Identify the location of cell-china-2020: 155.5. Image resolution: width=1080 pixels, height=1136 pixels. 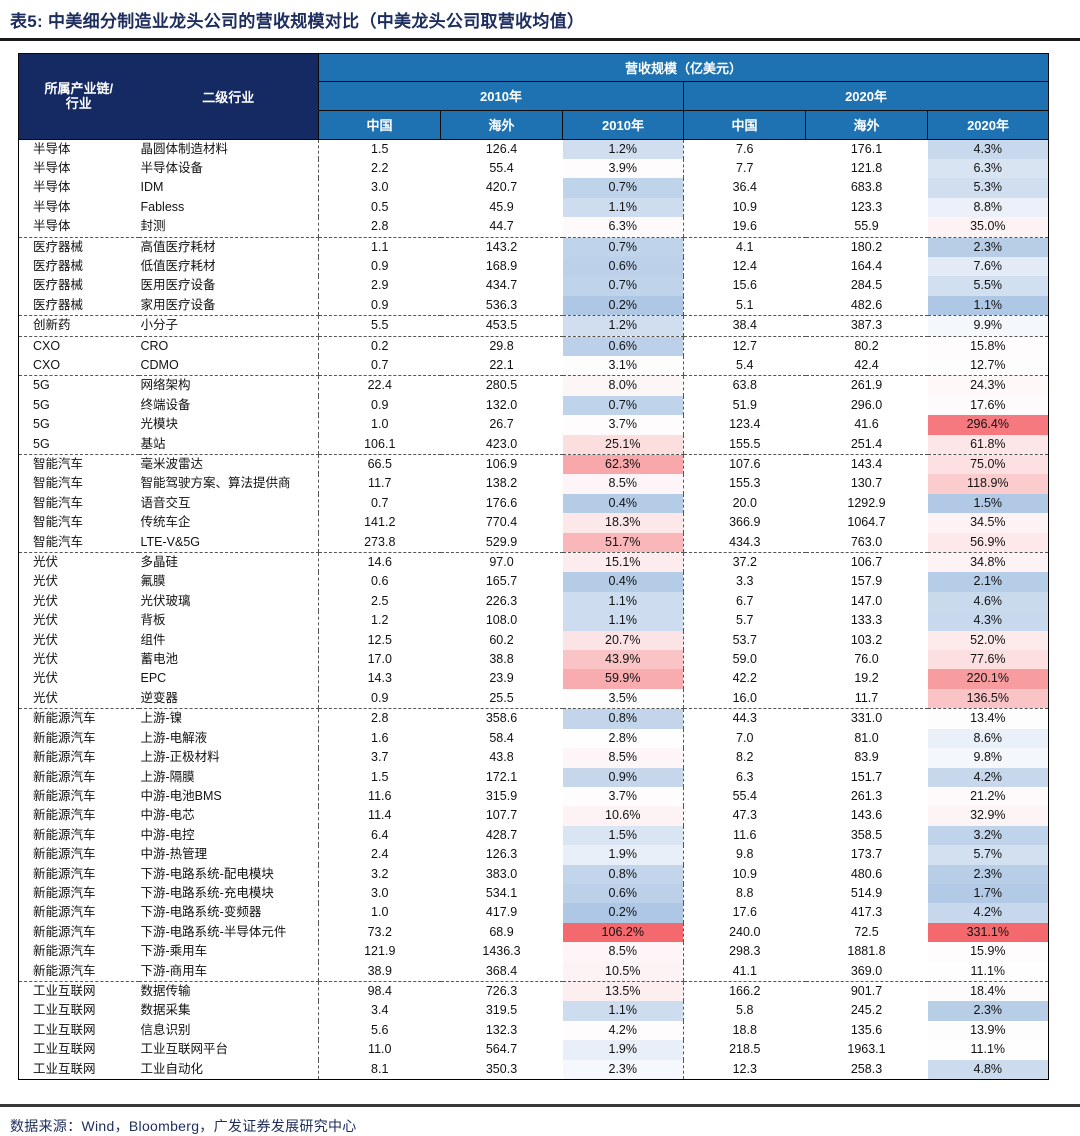
(744, 444).